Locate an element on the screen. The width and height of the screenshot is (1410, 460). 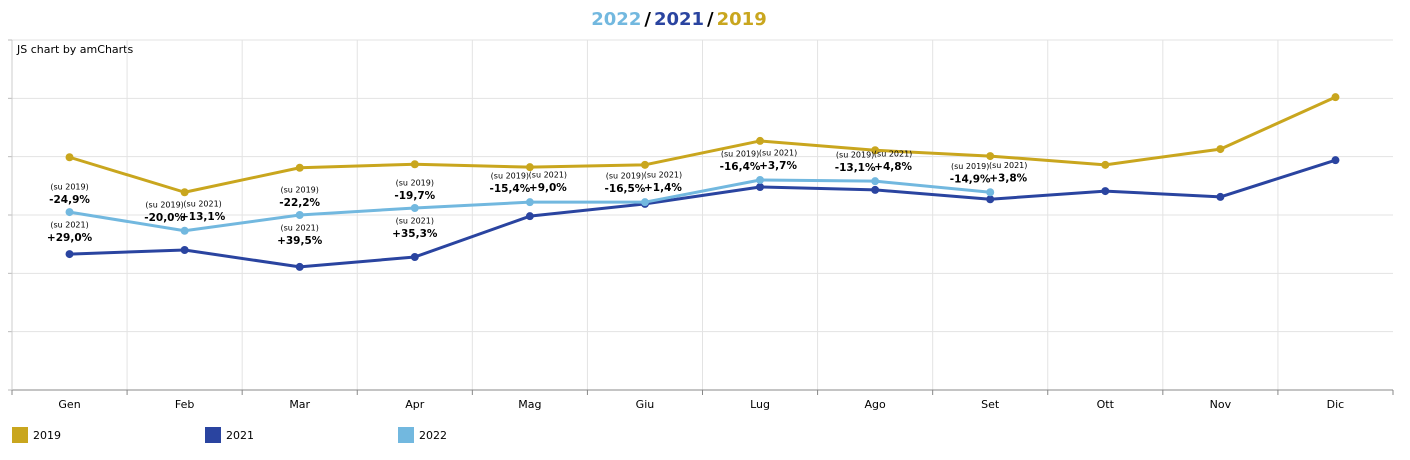
annotation-value: -20,0% is located at coordinates (164, 218).